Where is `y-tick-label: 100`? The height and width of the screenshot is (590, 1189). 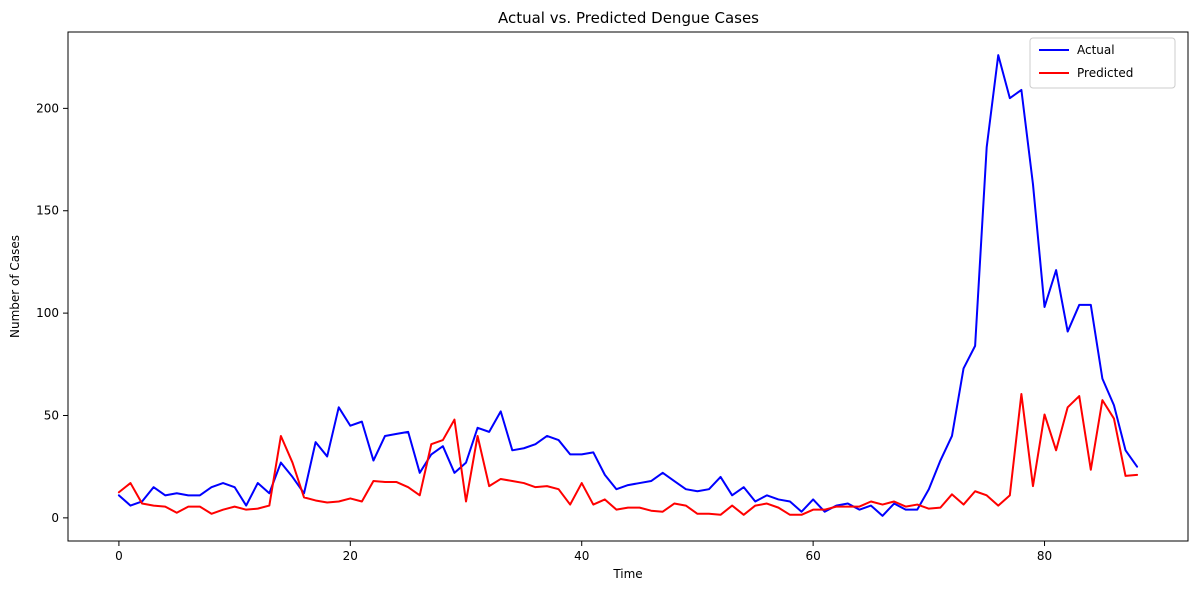 y-tick-label: 100 is located at coordinates (47, 313).